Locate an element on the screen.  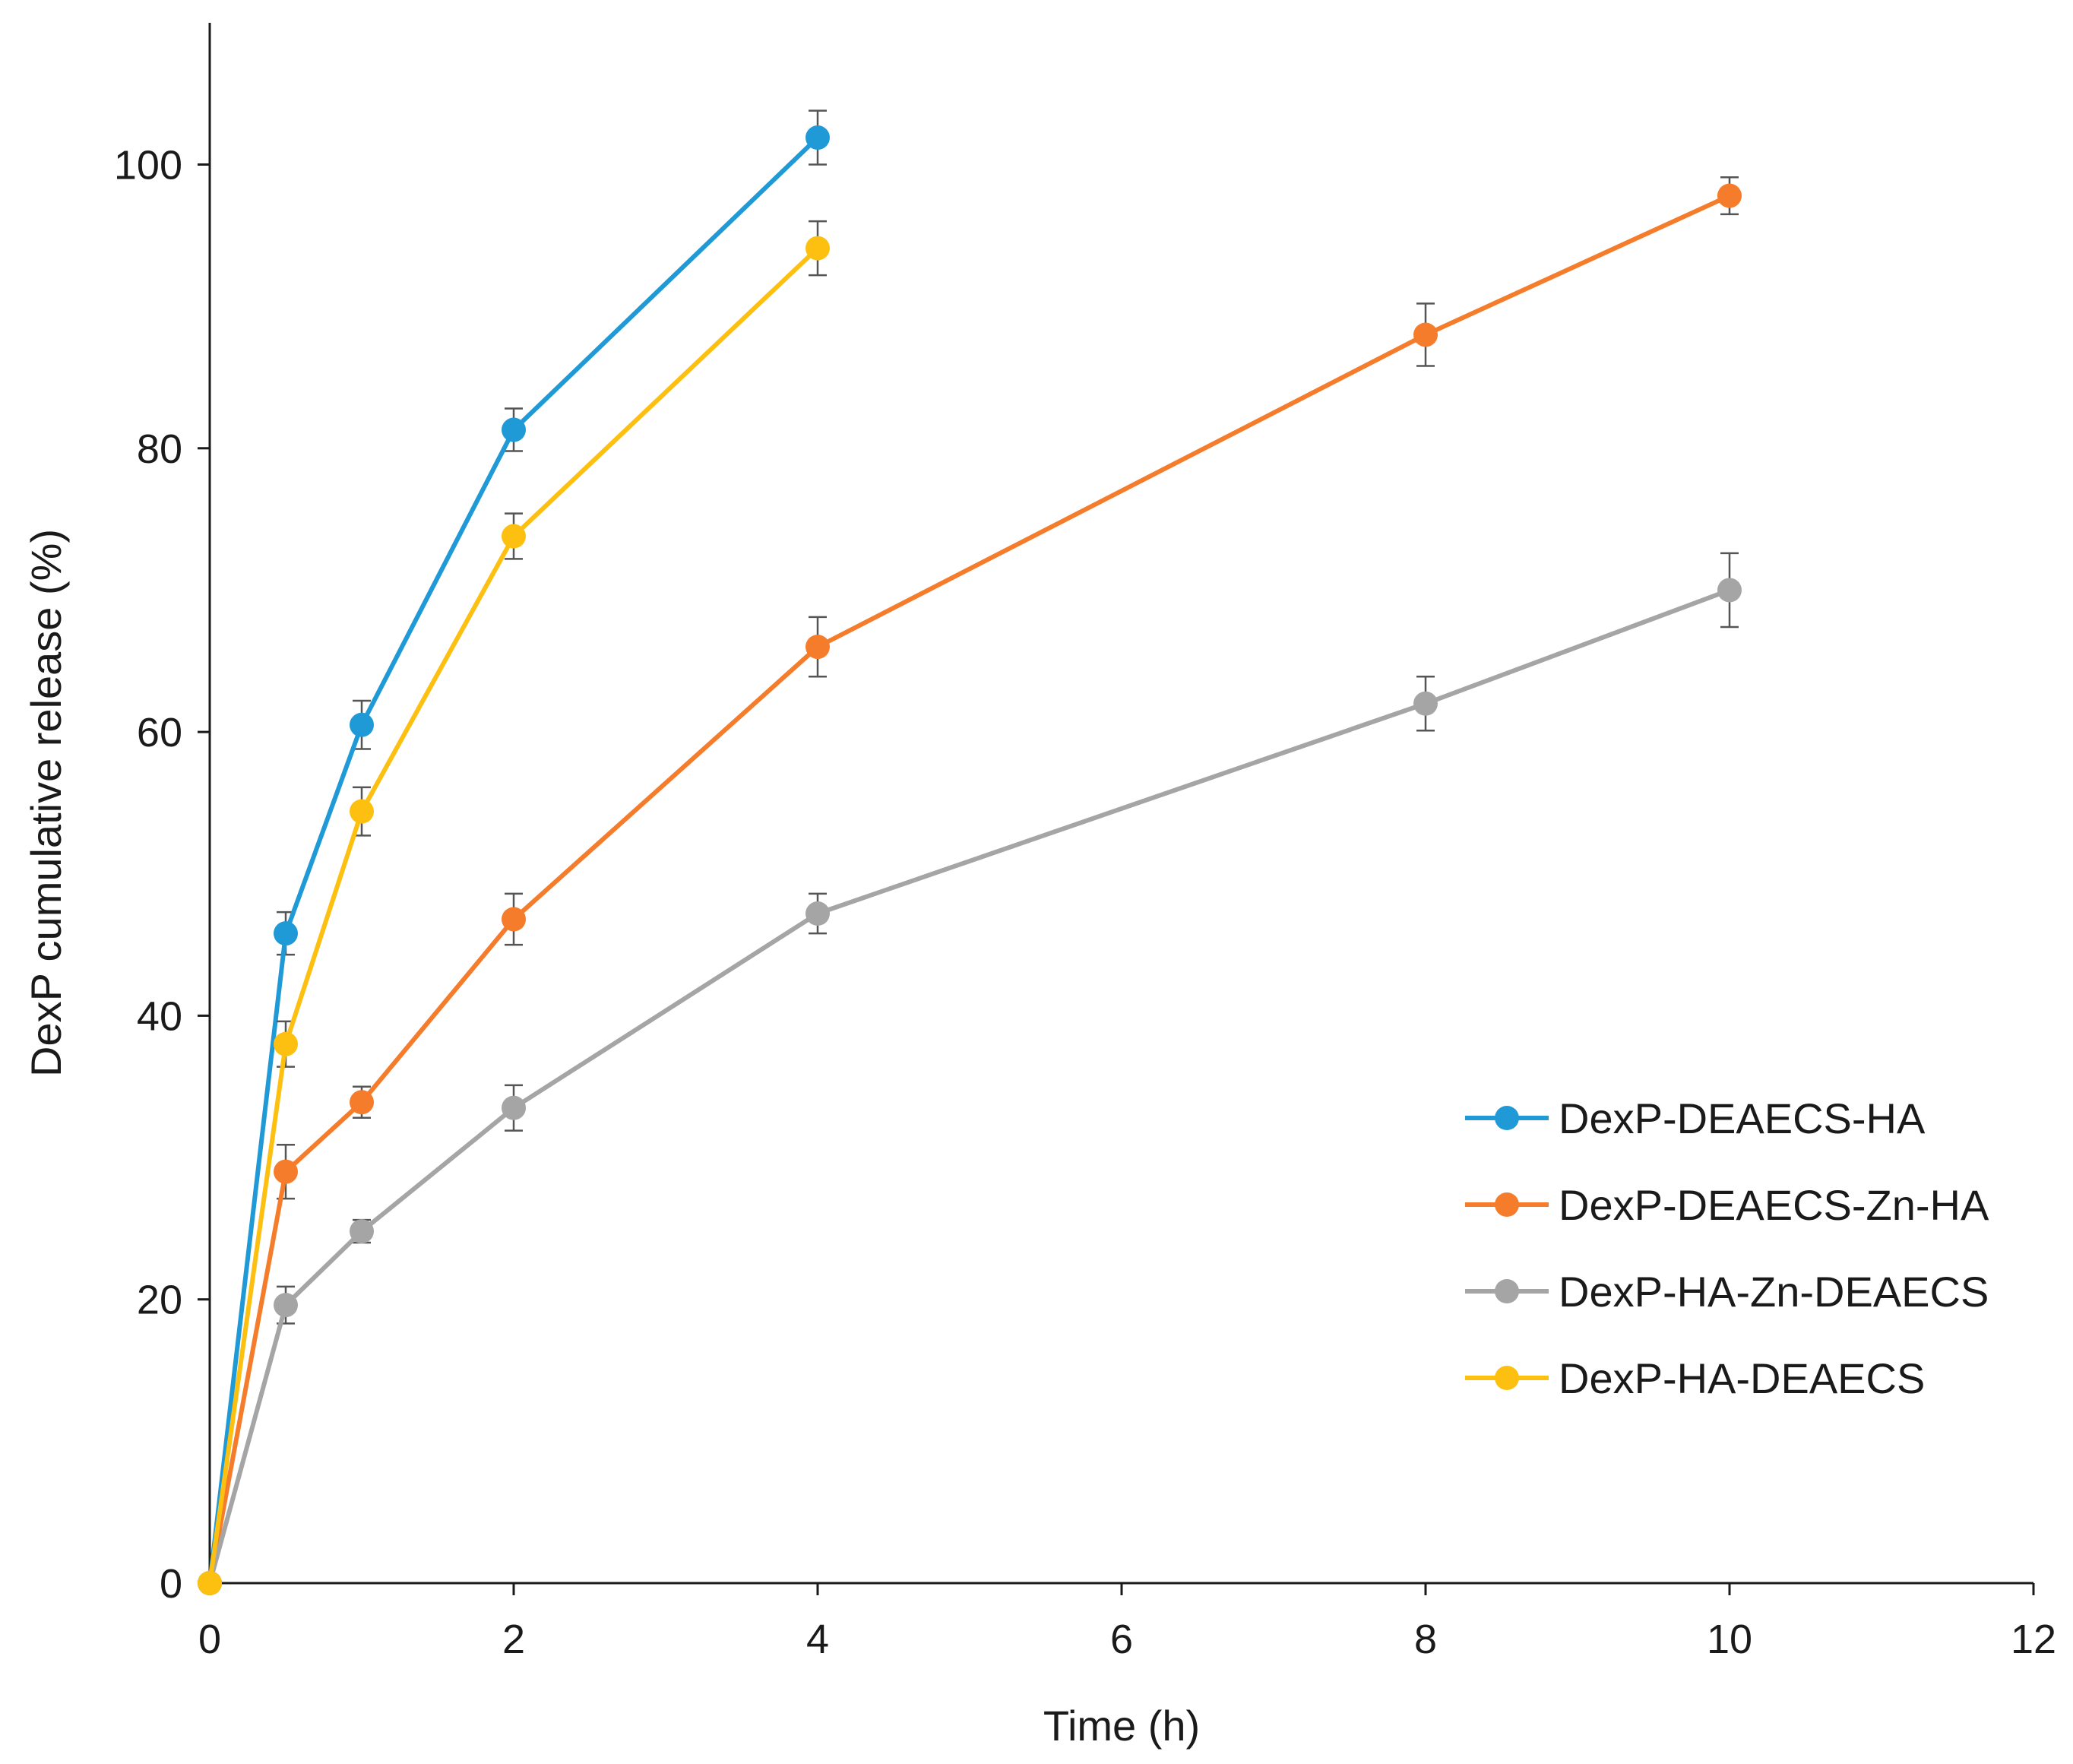
legend-item: DexP-DEAECS-HA is located at coordinates (1695, 1118).